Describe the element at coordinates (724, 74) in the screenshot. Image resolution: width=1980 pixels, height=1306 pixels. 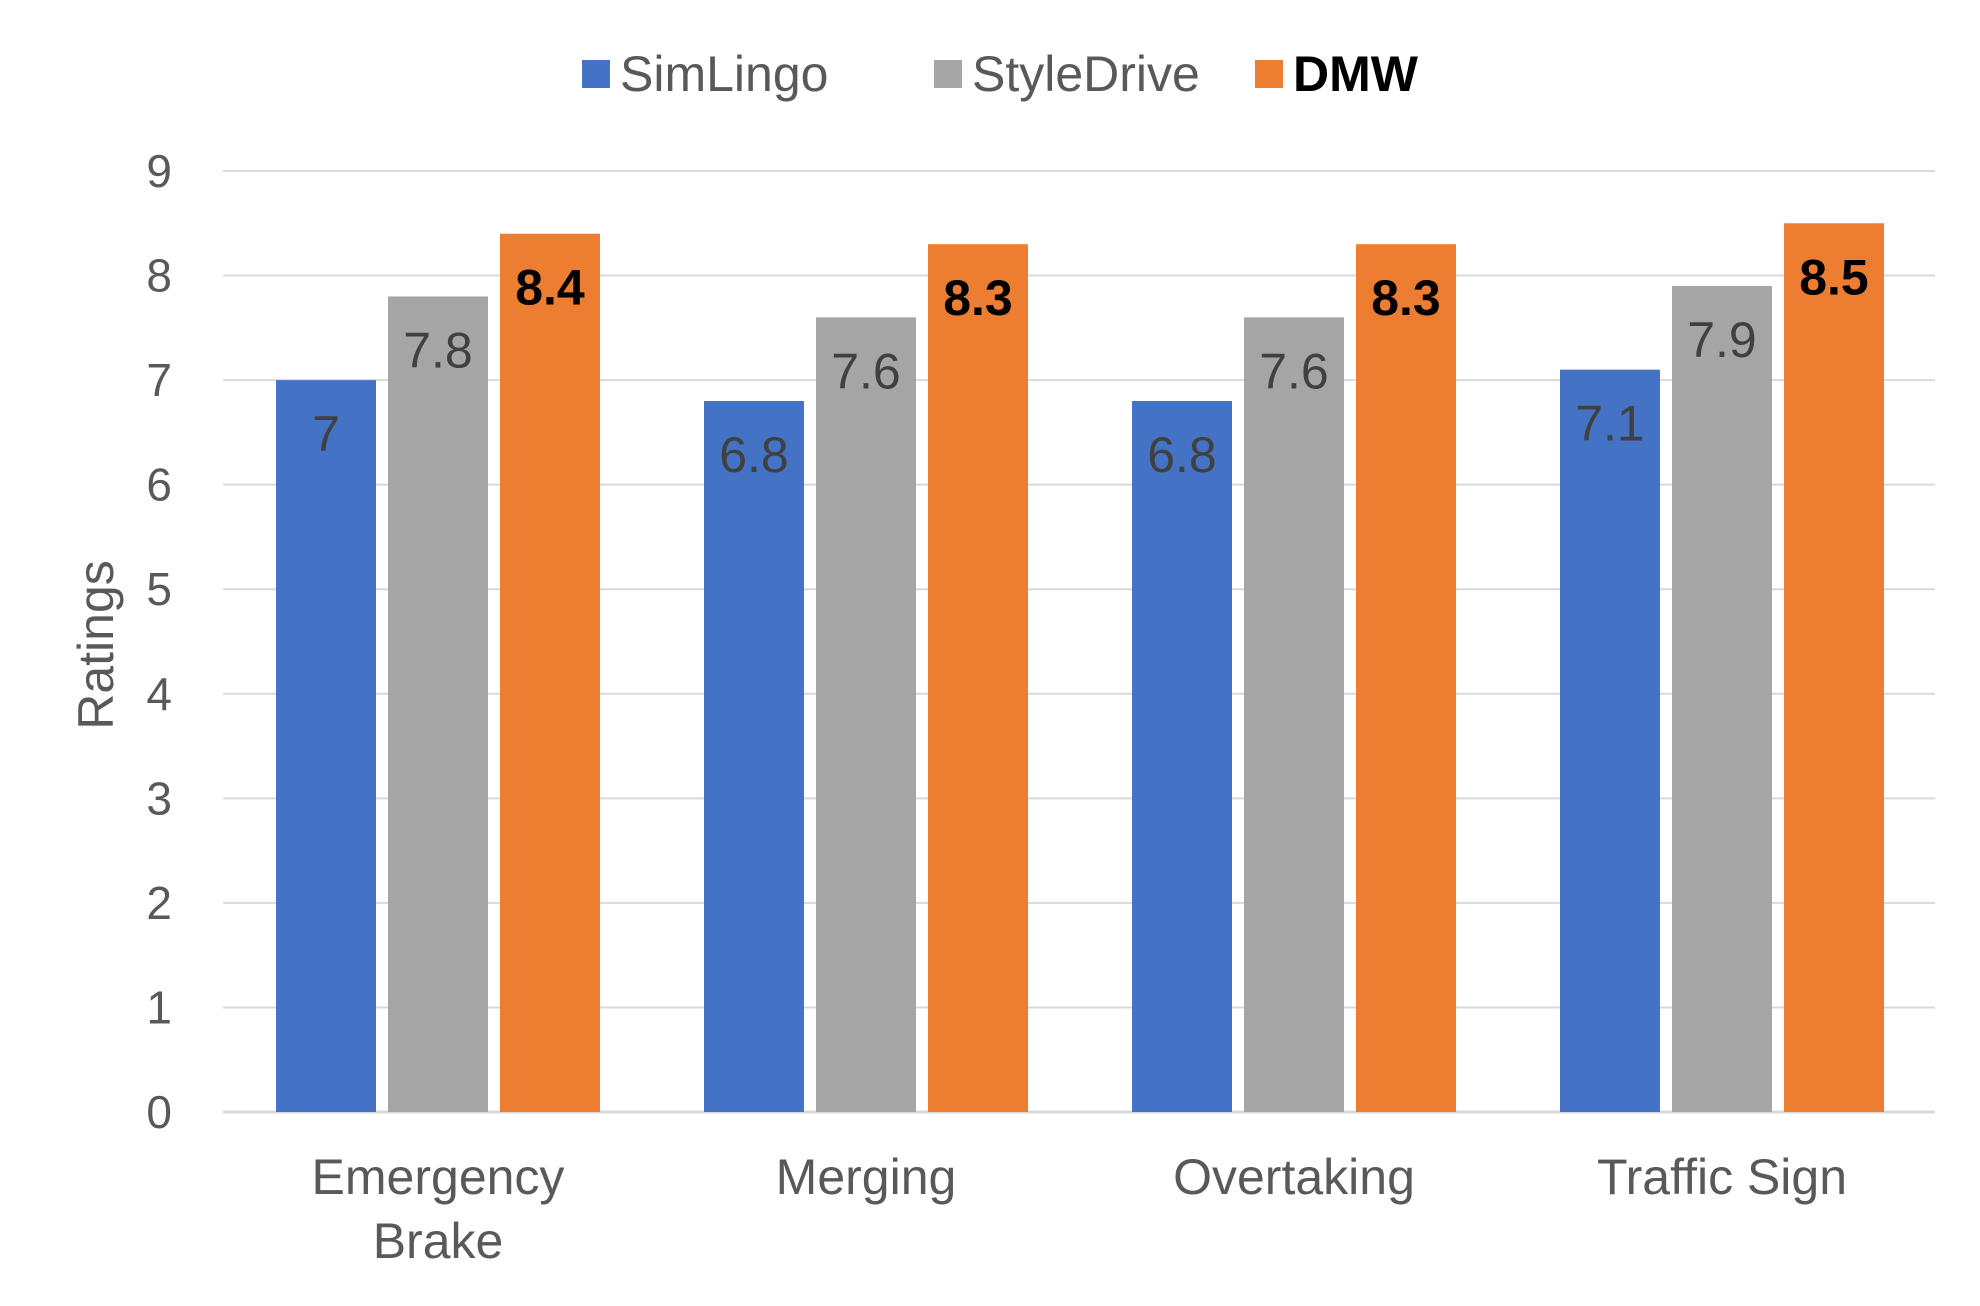
I see `legend-label-simlingo: SimLingo` at that location.